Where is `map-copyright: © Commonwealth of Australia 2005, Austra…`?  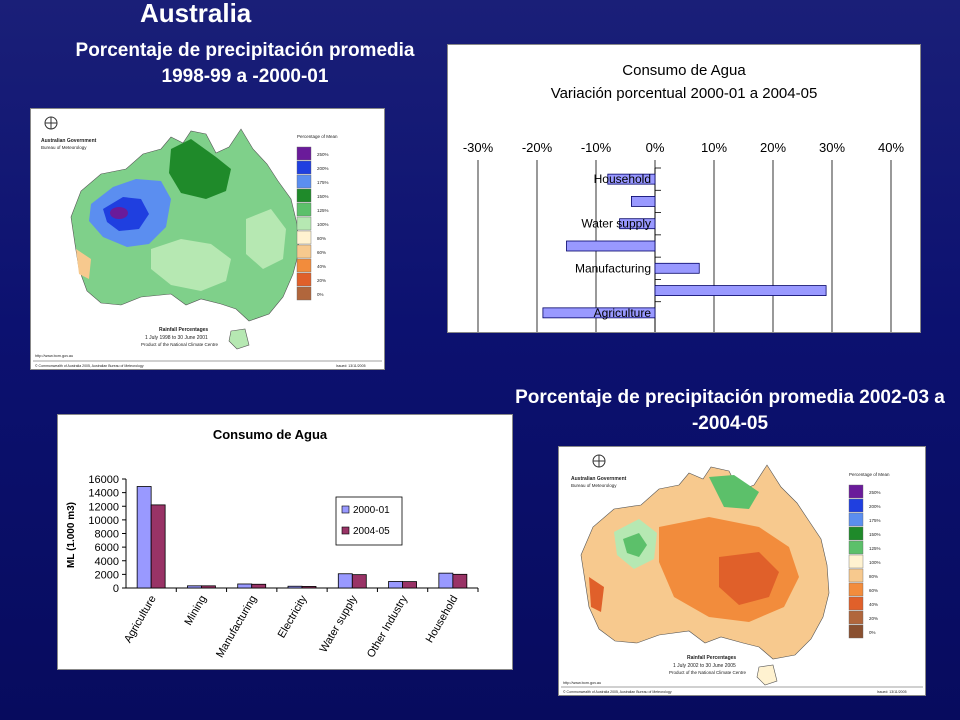
map-copyright: © Commonwealth of Australia 2005, Austra… is located at coordinates (89, 366).